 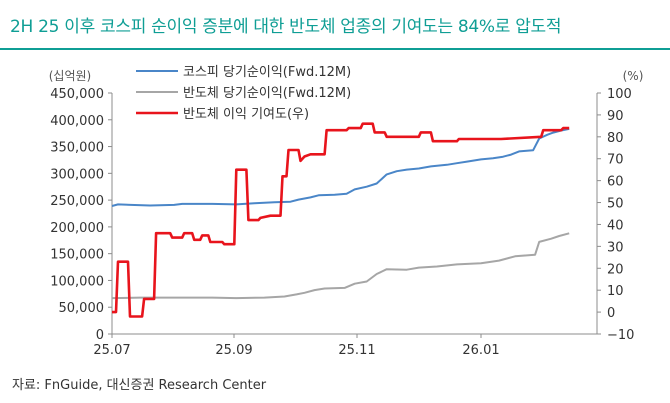 What do you see at coordinates (615, 182) in the screenshot?
I see `y-right-tick-label: 60` at bounding box center [615, 182].